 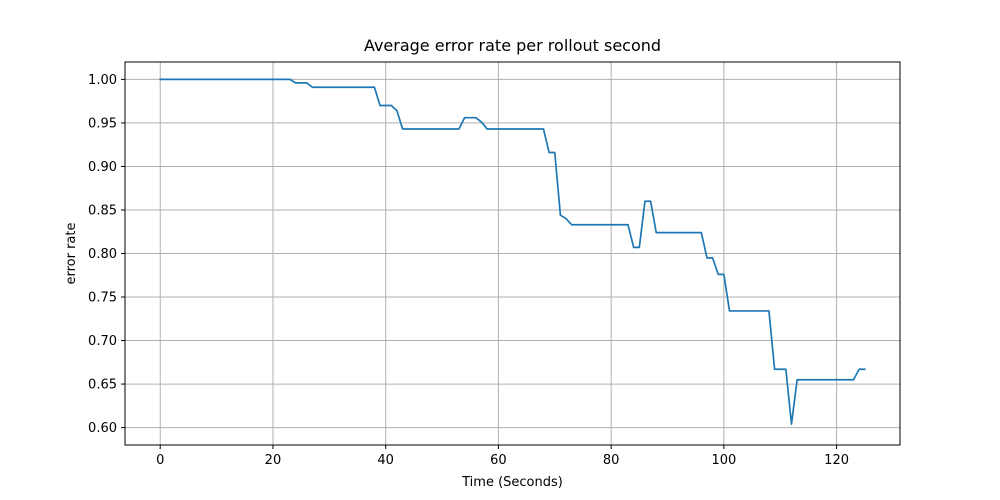 What do you see at coordinates (102, 385) in the screenshot?
I see `y-tick-label: 0.65` at bounding box center [102, 385].